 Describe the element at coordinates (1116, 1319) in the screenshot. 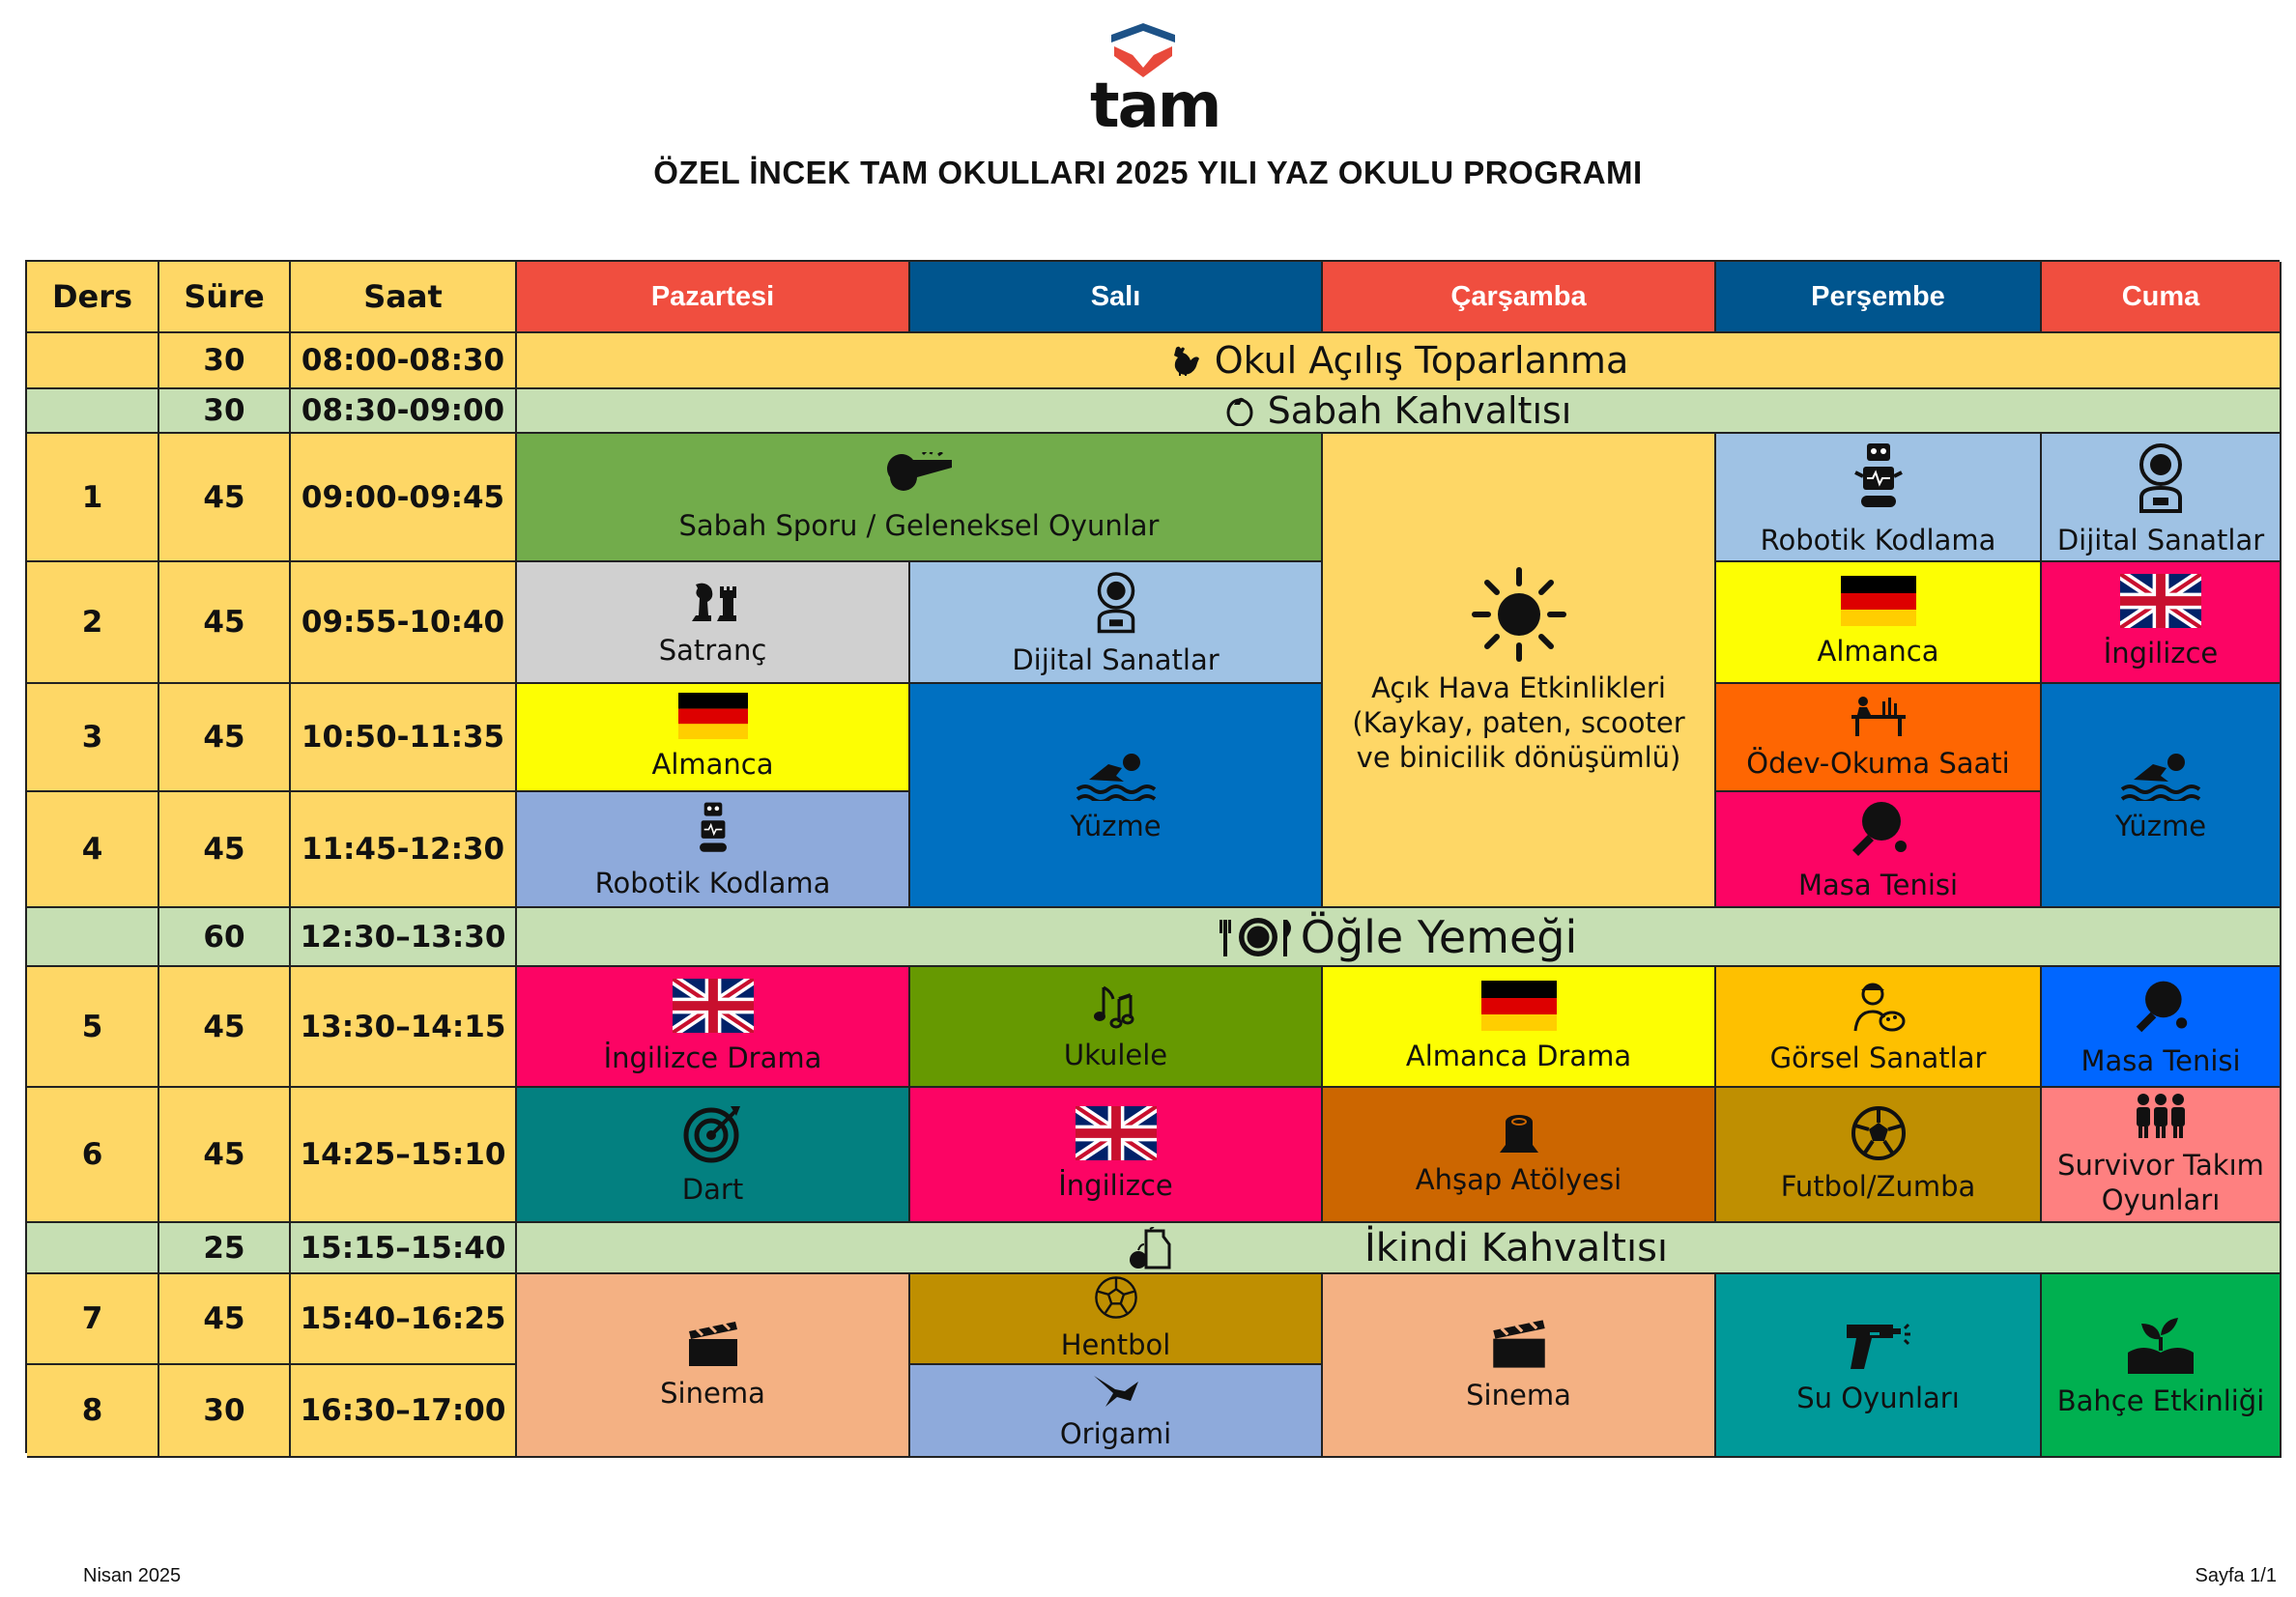

I see `tue-7-cell: Hentbol` at that location.